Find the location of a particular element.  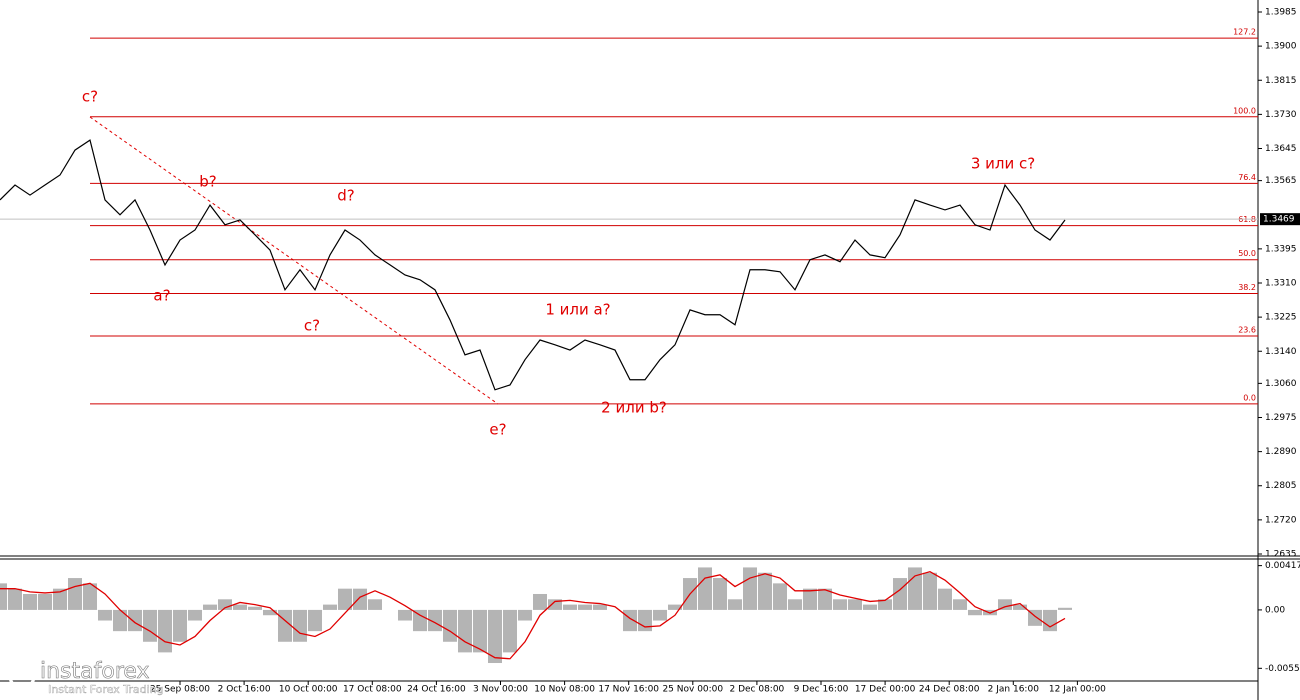

wave-label: a? is located at coordinates (161, 296).